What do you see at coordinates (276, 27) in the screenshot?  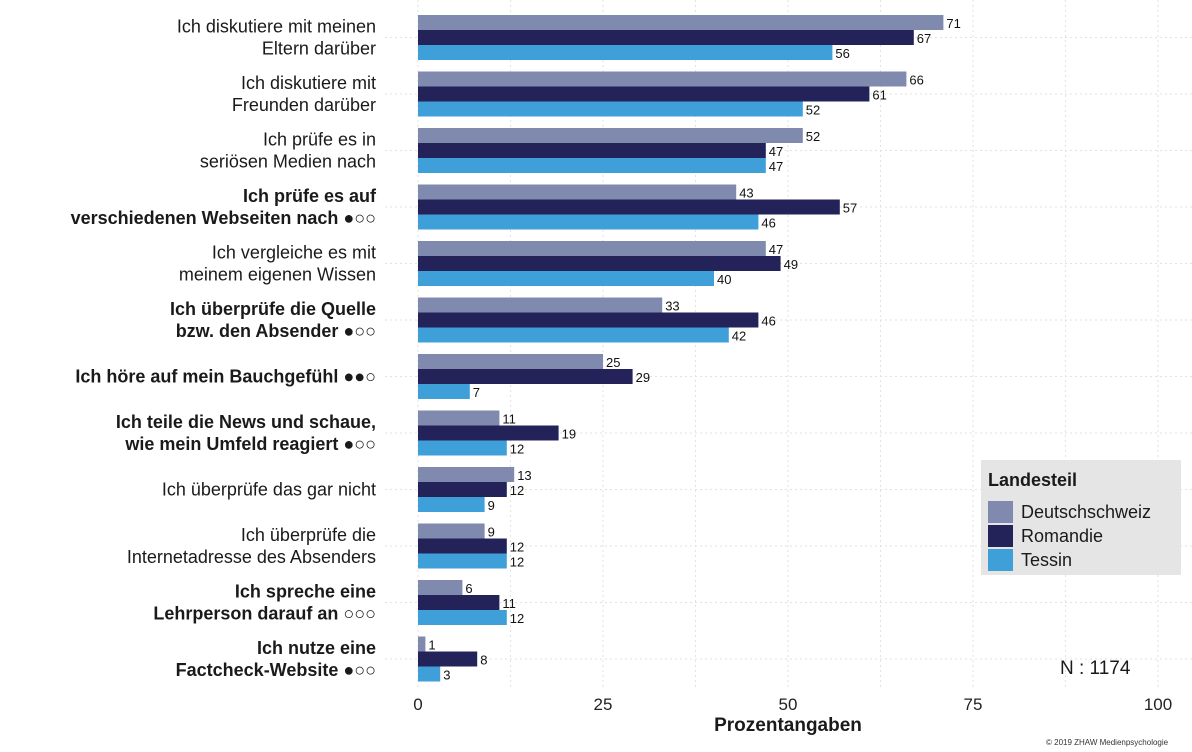 I see `category-label: Ich diskutiere mit meinen` at bounding box center [276, 27].